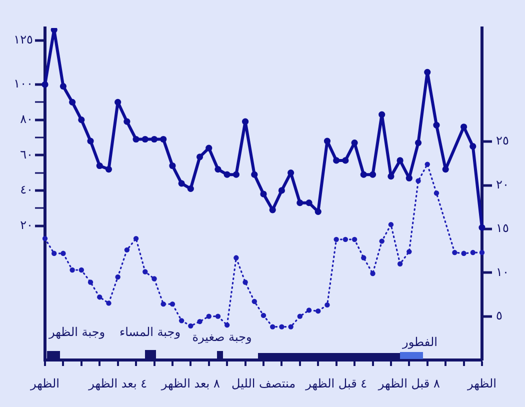 The height and width of the screenshot is (407, 525). I want to click on y-tick-label: ٢٠, so click(26, 225).